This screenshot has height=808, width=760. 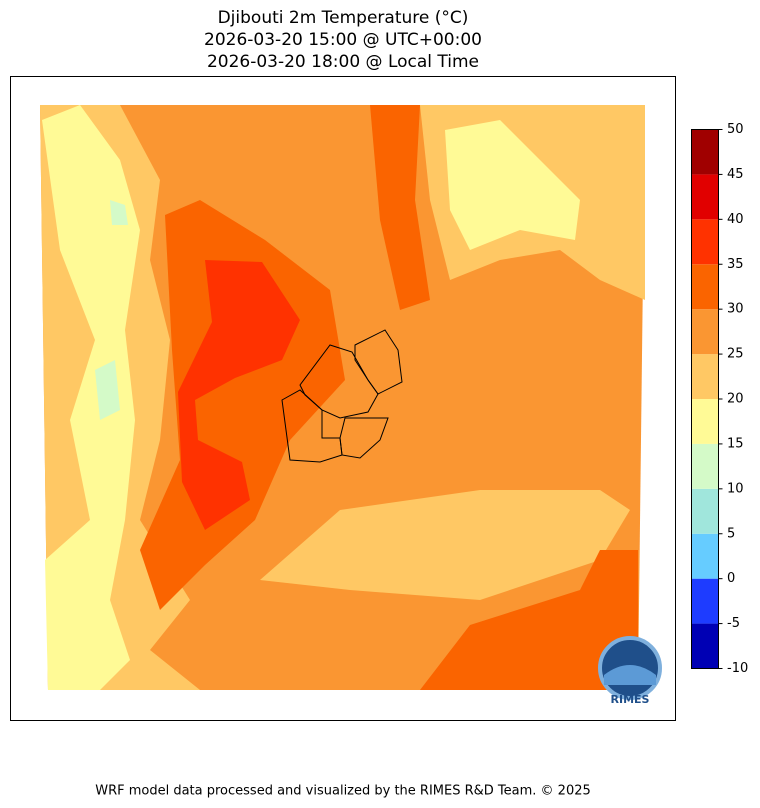 What do you see at coordinates (735, 219) in the screenshot?
I see `colorbar-tick-label: 40` at bounding box center [735, 219].